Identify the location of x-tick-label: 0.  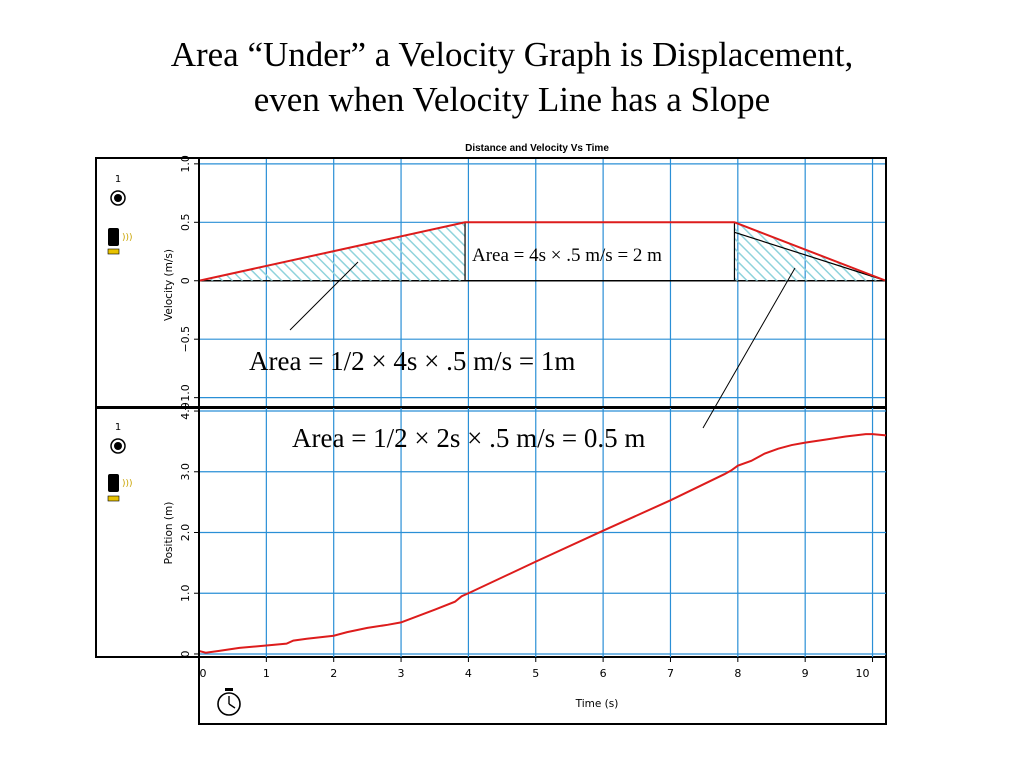
(203, 673).